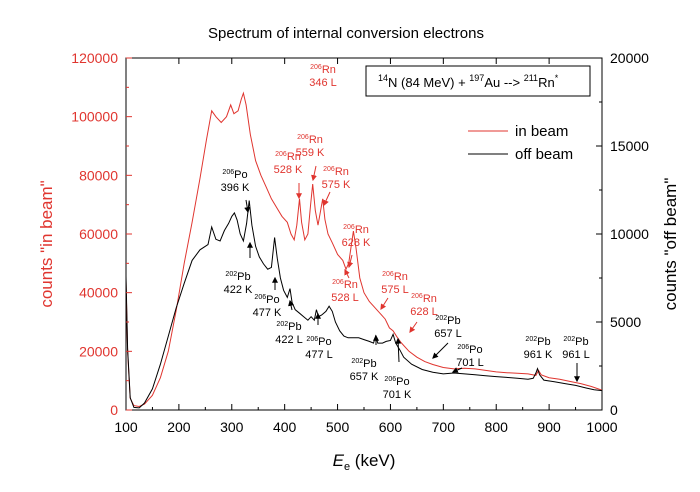 This screenshot has width=700, height=492. Describe the element at coordinates (520, 143) in the screenshot. I see `legend: in beam off beam` at that location.